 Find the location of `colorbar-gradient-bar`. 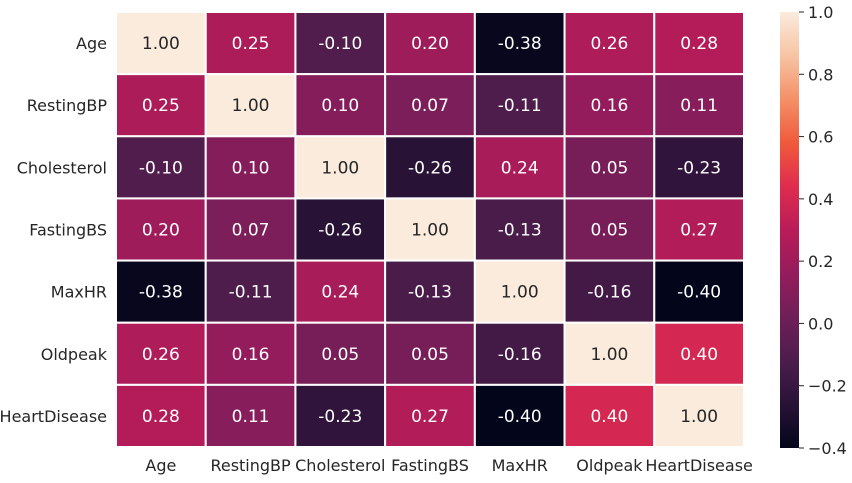

colorbar-gradient-bar is located at coordinates (789, 230).